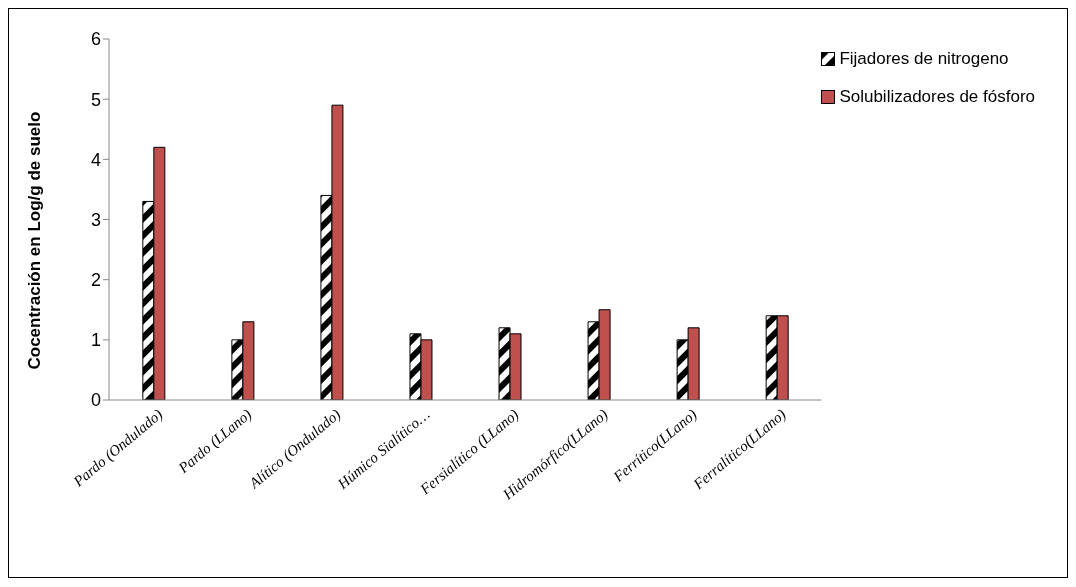 The height and width of the screenshot is (587, 1076). What do you see at coordinates (35, 240) in the screenshot?
I see `y-axis-title: Cocentración en Log/g de suelo` at bounding box center [35, 240].